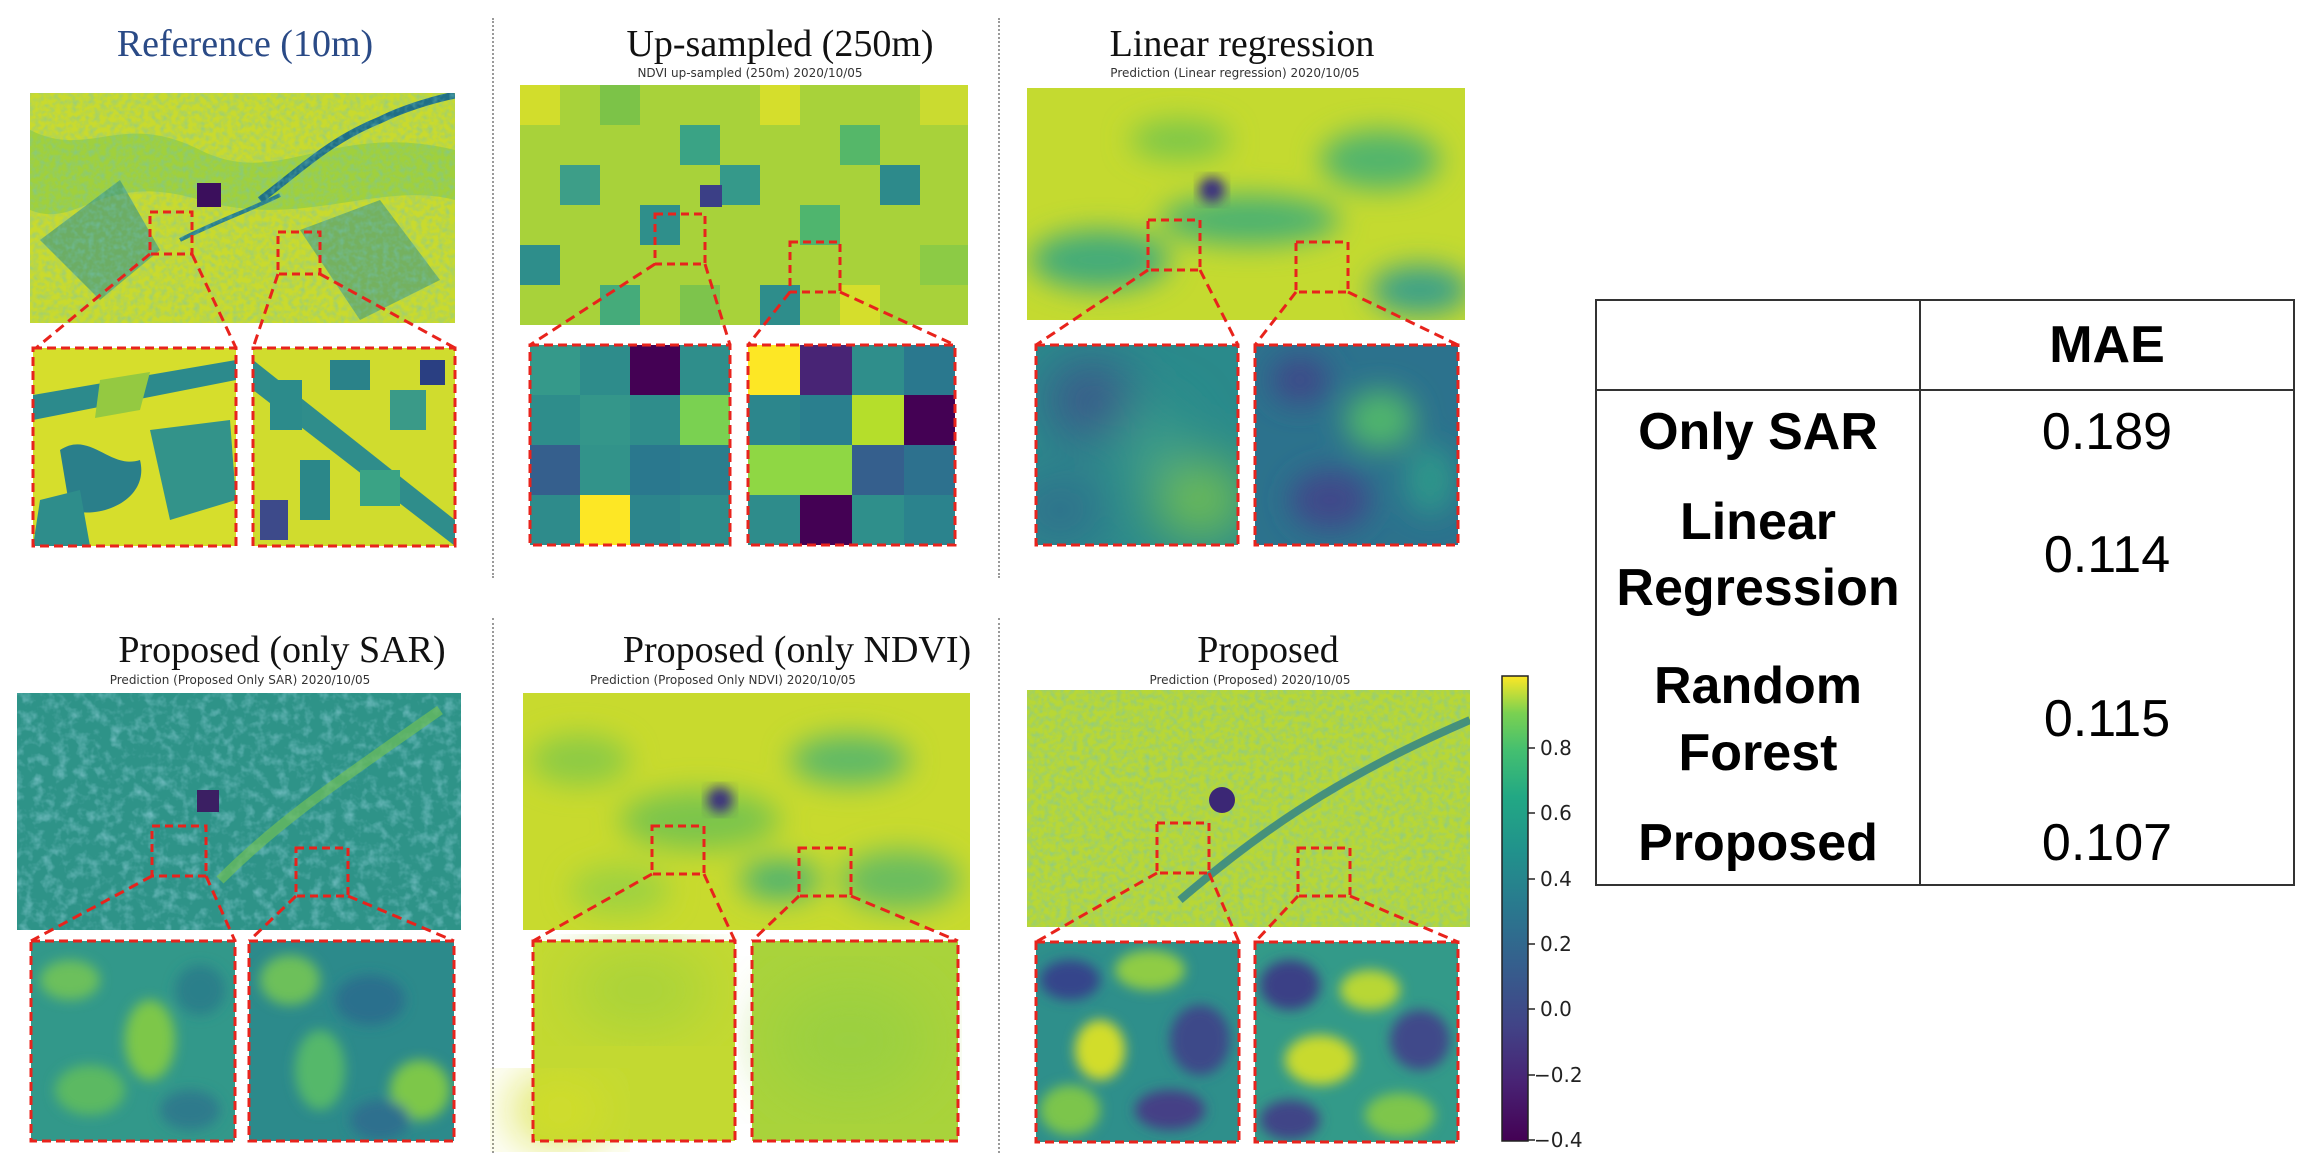 The width and height of the screenshot is (2302, 1155). I want to click on zoom-box-proposed-b, so click(1324, 872).